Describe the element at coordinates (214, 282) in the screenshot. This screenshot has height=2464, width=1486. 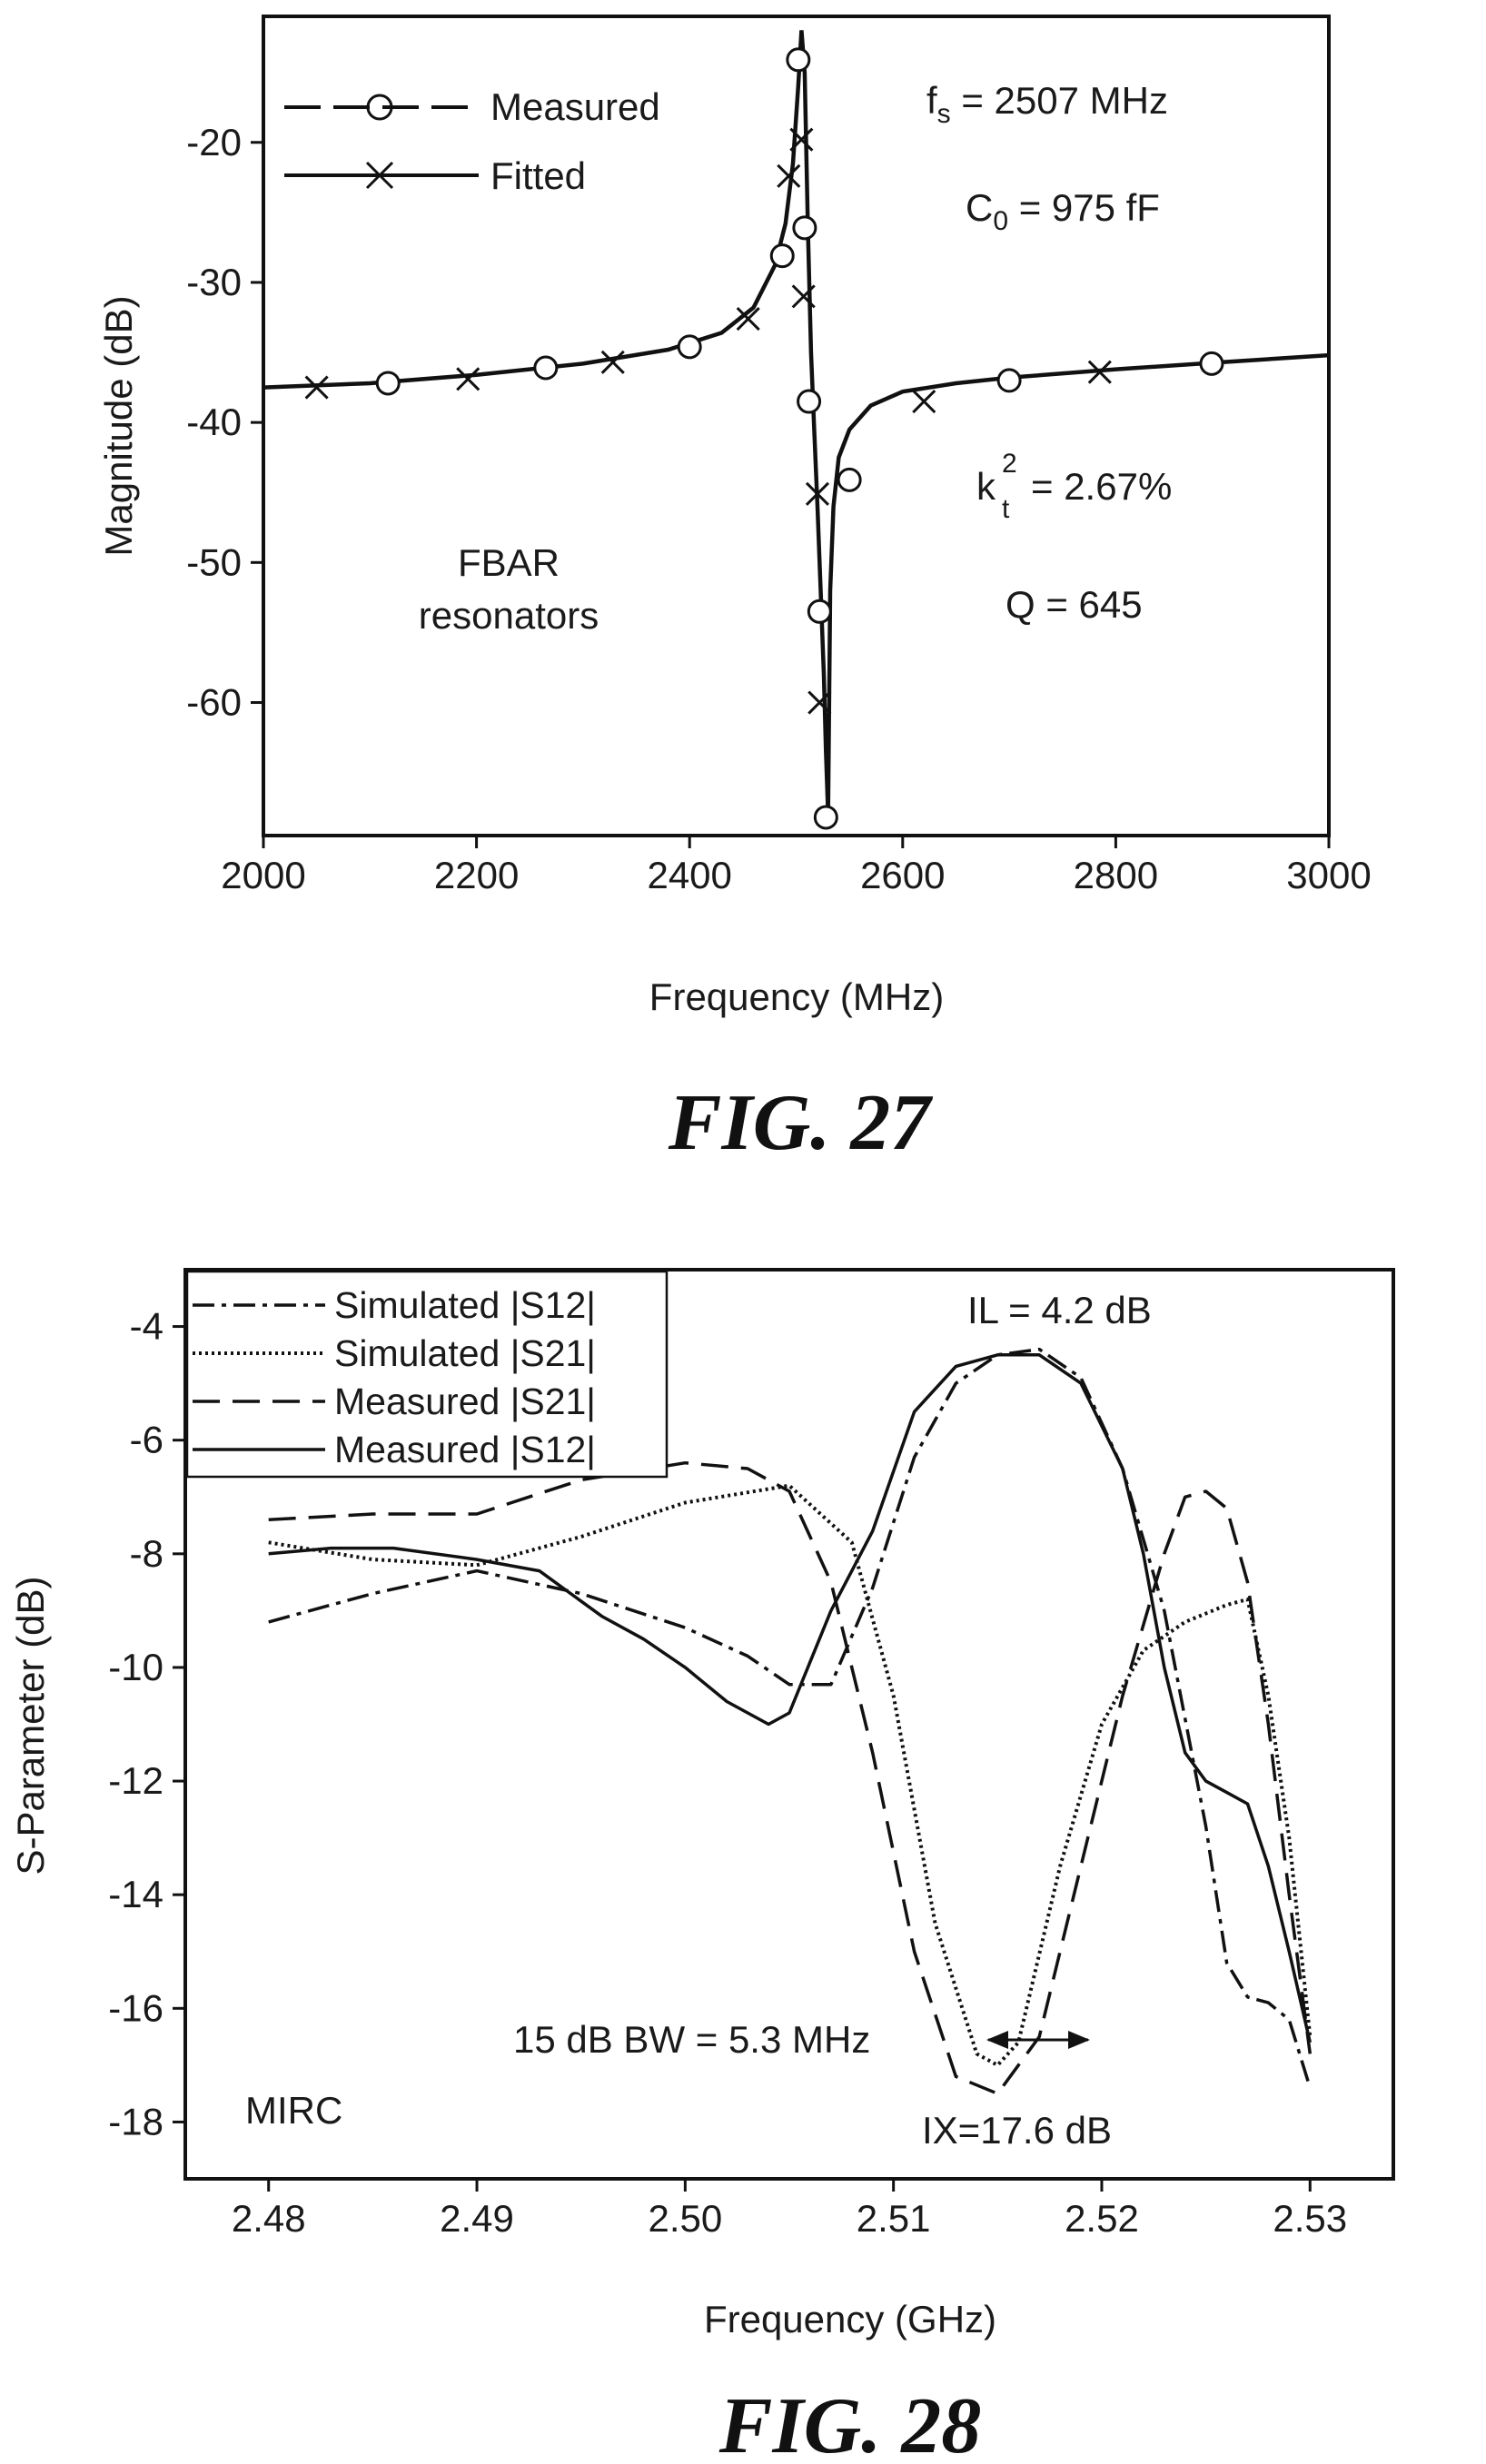
I see `y-tick-label: -30` at that location.